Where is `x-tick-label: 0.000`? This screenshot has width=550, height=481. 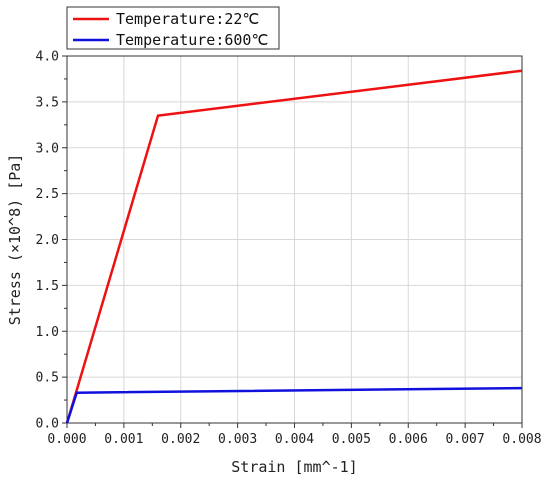
x-tick-label: 0.000 is located at coordinates (66, 439).